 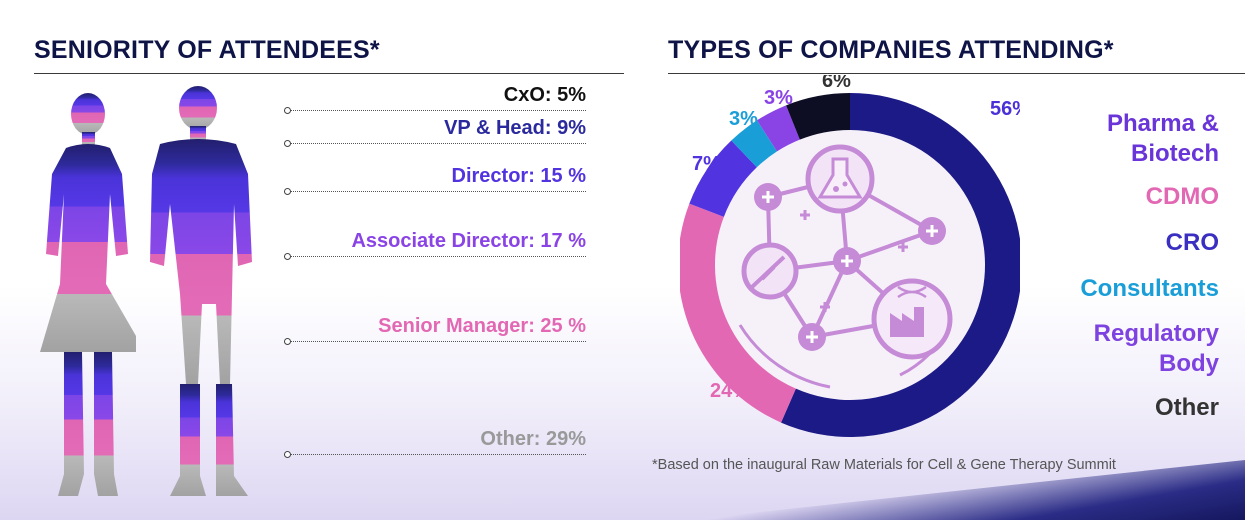 What do you see at coordinates (544, 95) in the screenshot?
I see `seniority-label-cxo: CxO: 5%` at bounding box center [544, 95].